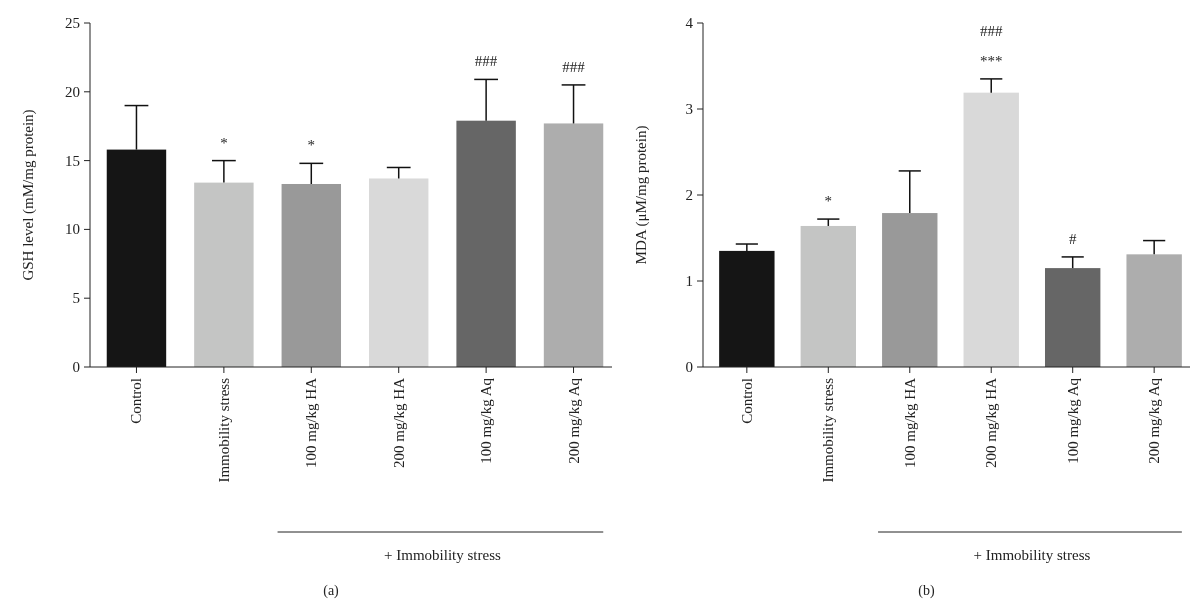 Image resolution: width=1196 pixels, height=603 pixels. What do you see at coordinates (926, 590) in the screenshot?
I see `text: (b)` at bounding box center [926, 590].